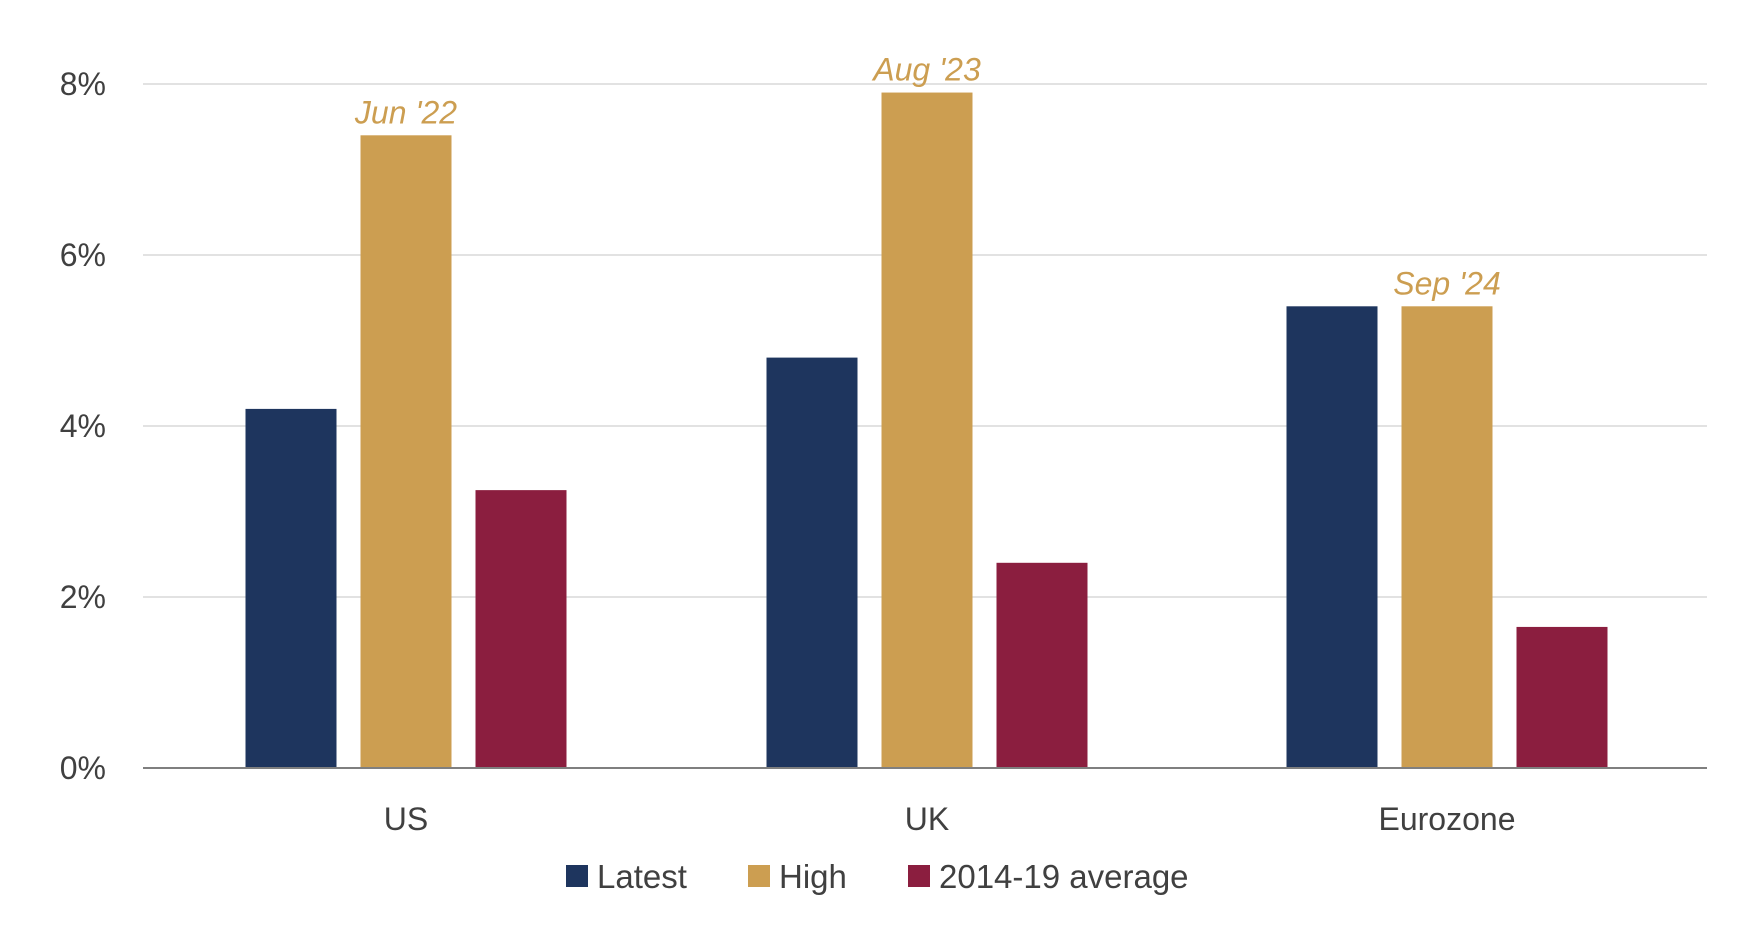 The image size is (1751, 949). I want to click on bar-us-latest, so click(291, 588).